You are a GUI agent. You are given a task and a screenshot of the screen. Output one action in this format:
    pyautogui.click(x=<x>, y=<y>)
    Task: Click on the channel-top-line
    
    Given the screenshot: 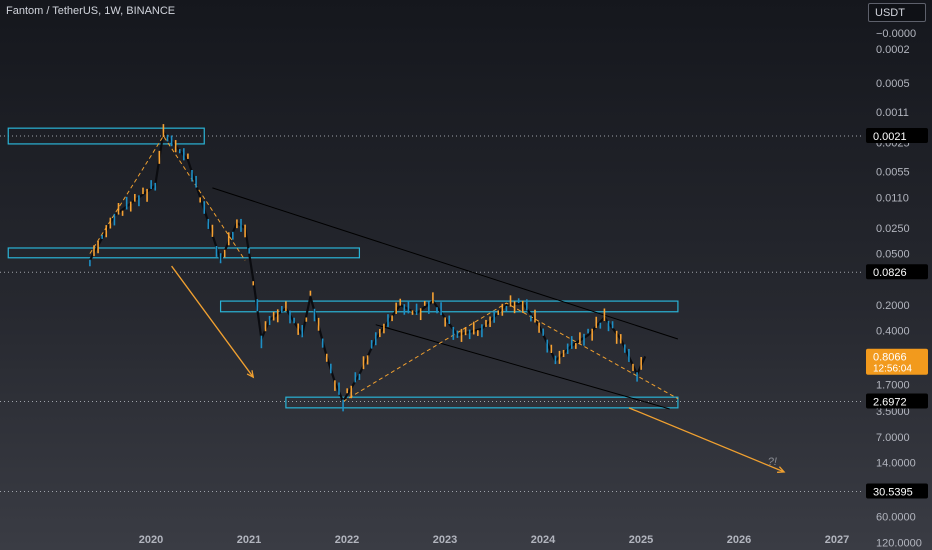 What is the action you would take?
    pyautogui.click(x=445, y=263)
    